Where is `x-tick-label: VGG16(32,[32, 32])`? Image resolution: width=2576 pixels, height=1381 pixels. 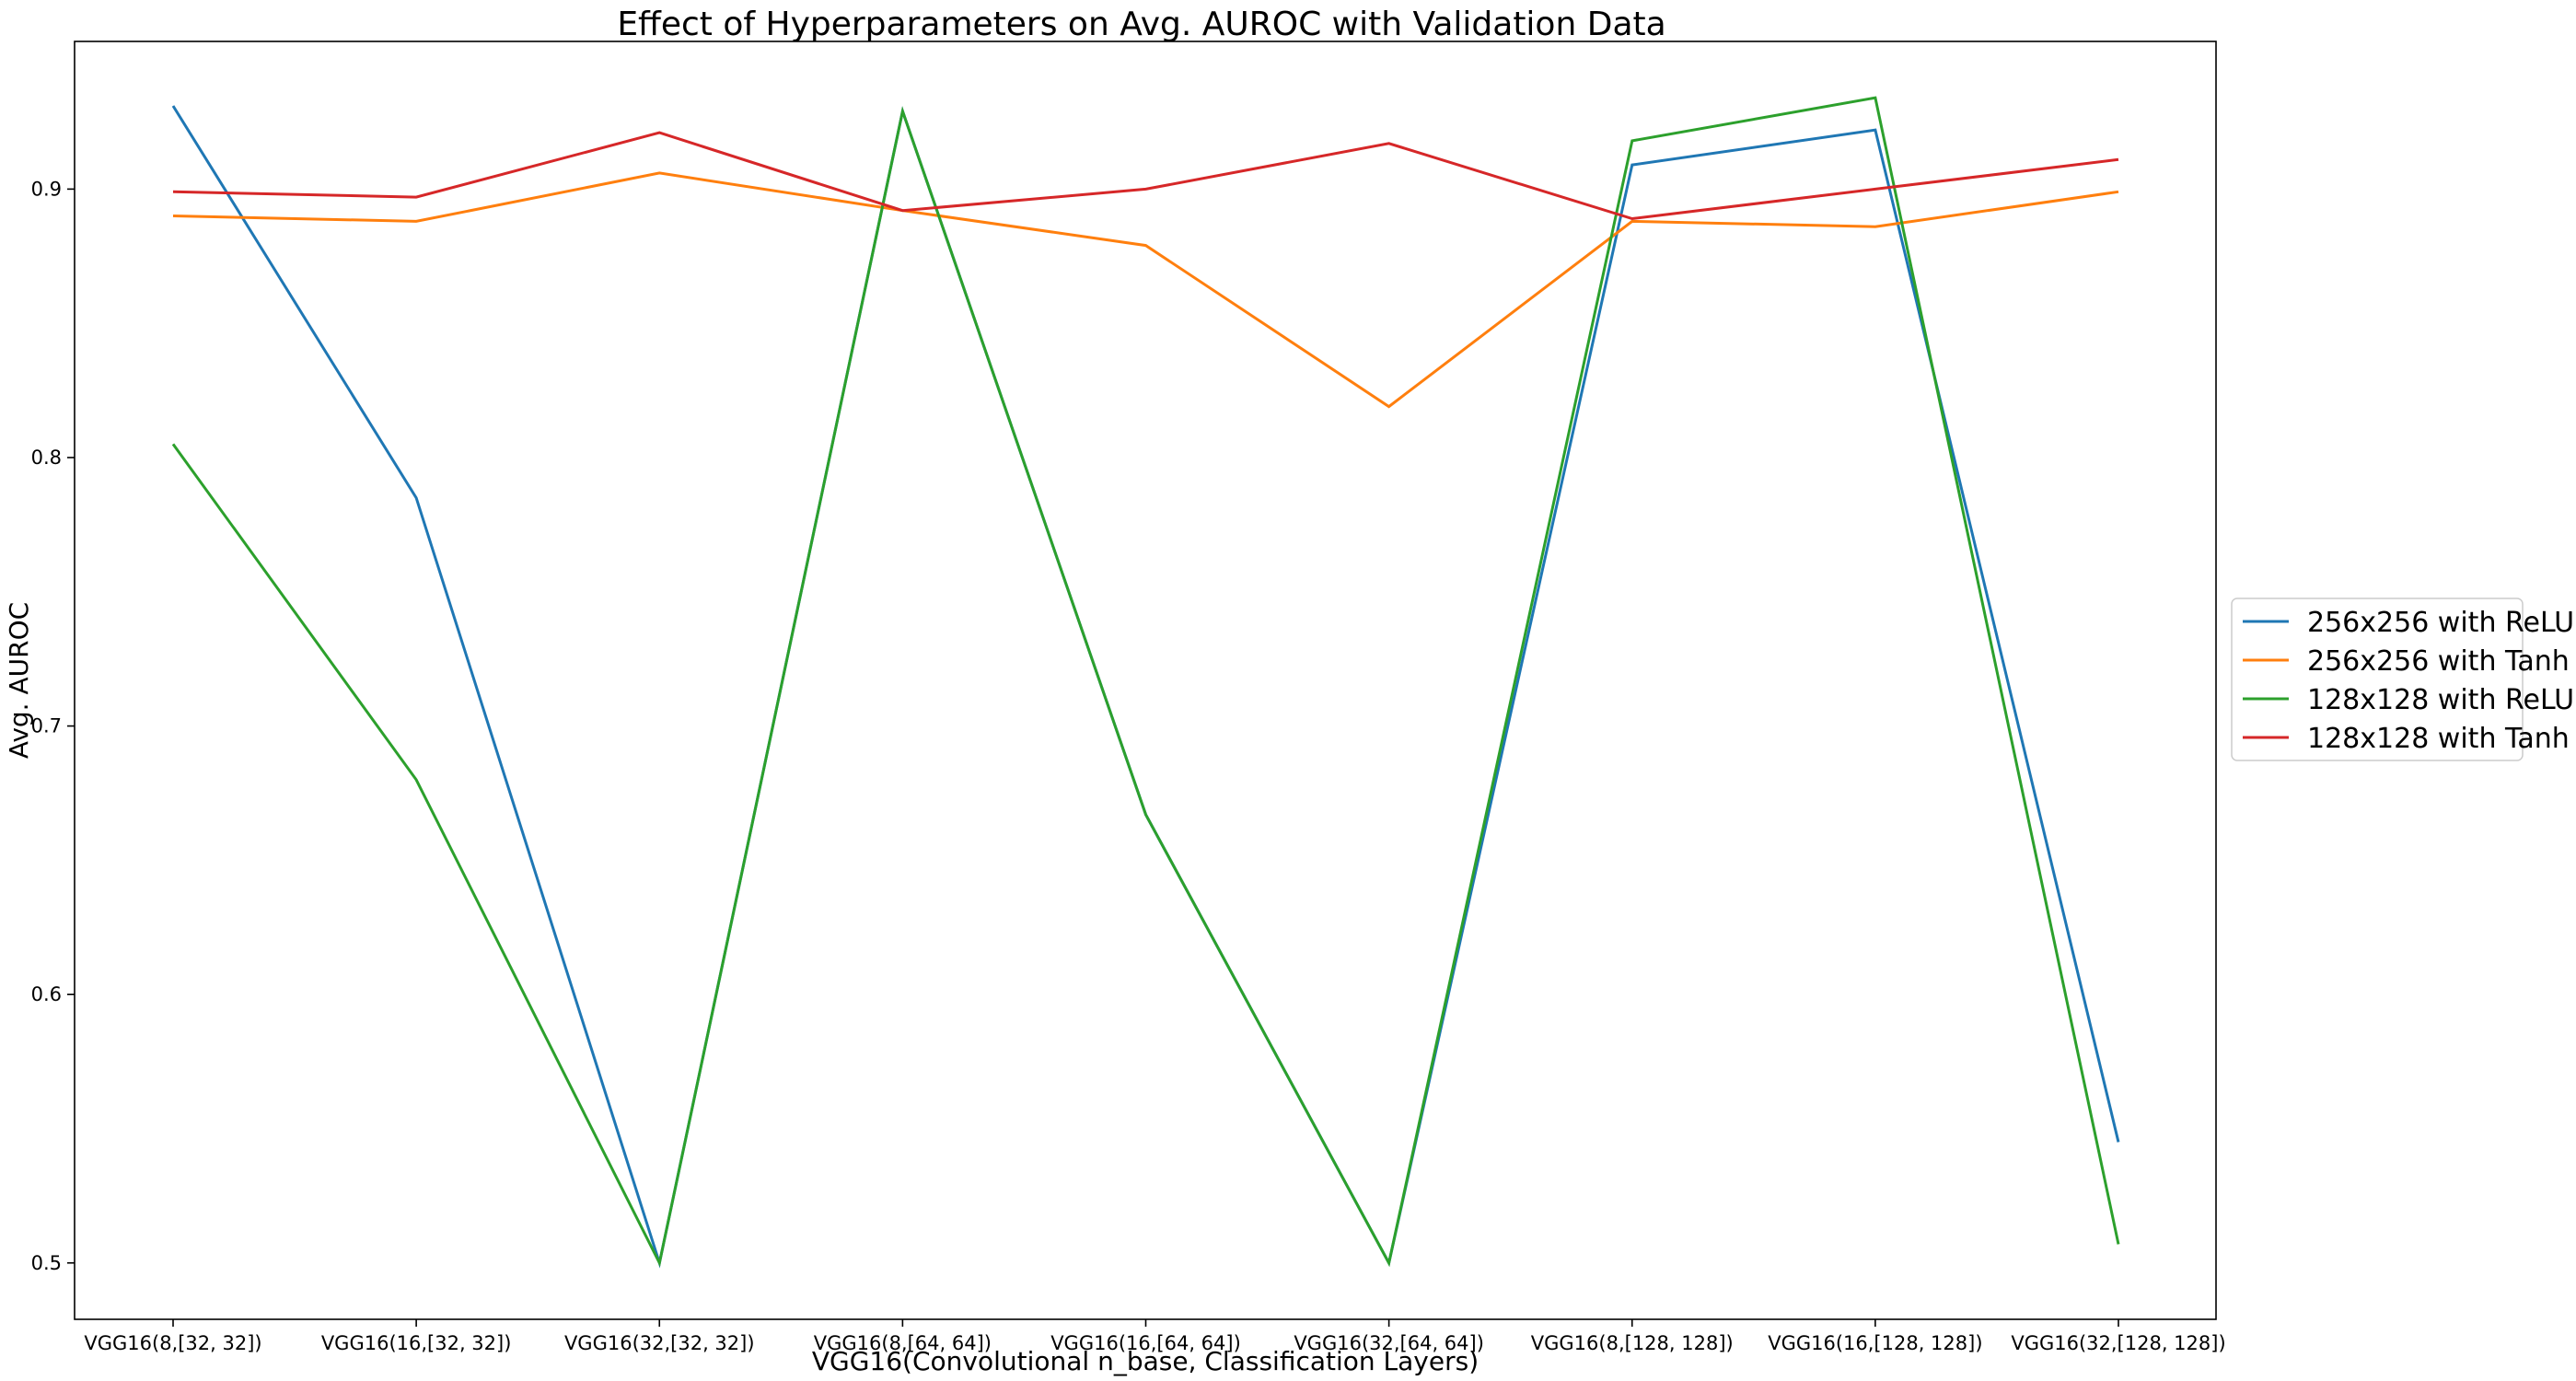
x-tick-label: VGG16(32,[32, 32]) is located at coordinates (659, 1343).